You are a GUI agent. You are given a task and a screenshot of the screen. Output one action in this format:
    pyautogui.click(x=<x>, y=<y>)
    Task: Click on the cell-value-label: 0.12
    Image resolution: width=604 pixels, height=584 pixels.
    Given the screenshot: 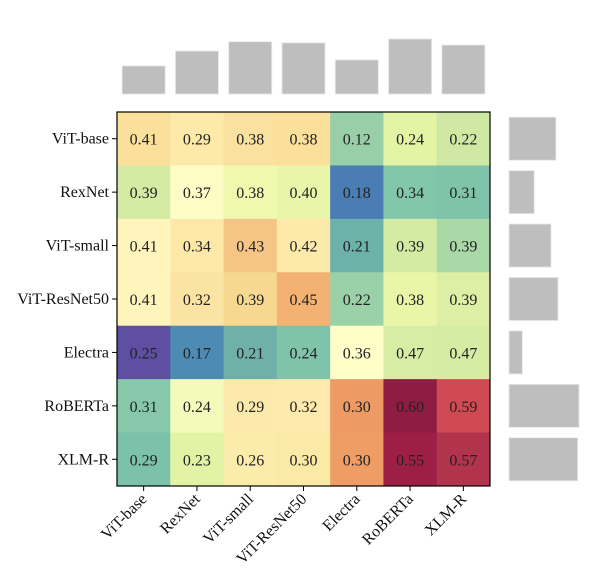 What is the action you would take?
    pyautogui.click(x=357, y=140)
    